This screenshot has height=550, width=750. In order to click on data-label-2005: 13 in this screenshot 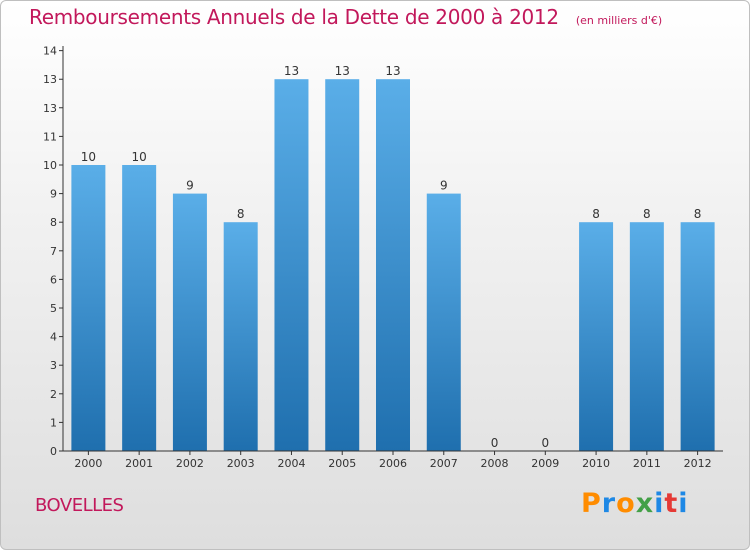, I will do `click(342, 71)`.